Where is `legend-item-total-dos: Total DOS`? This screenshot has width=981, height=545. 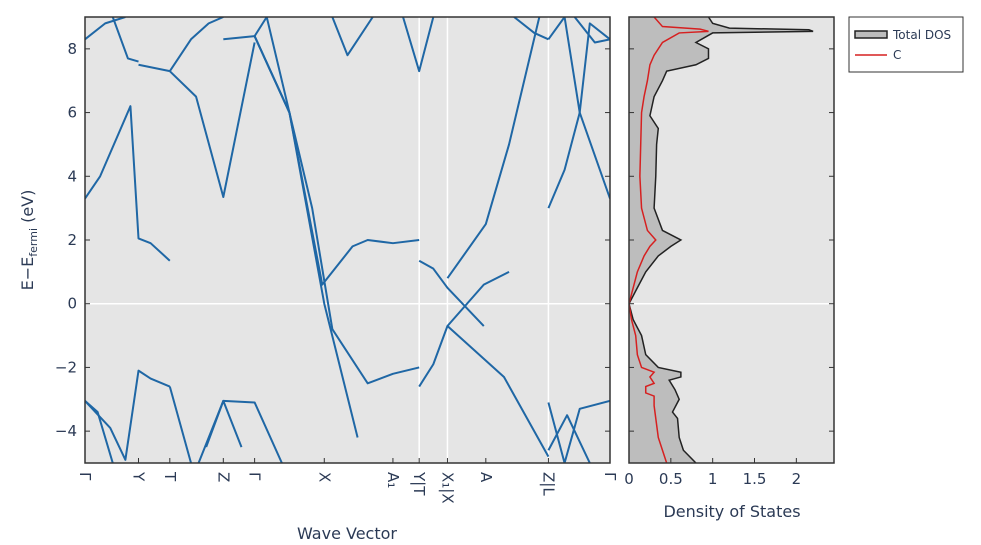
legend-item-total-dos: Total DOS is located at coordinates (902, 35).